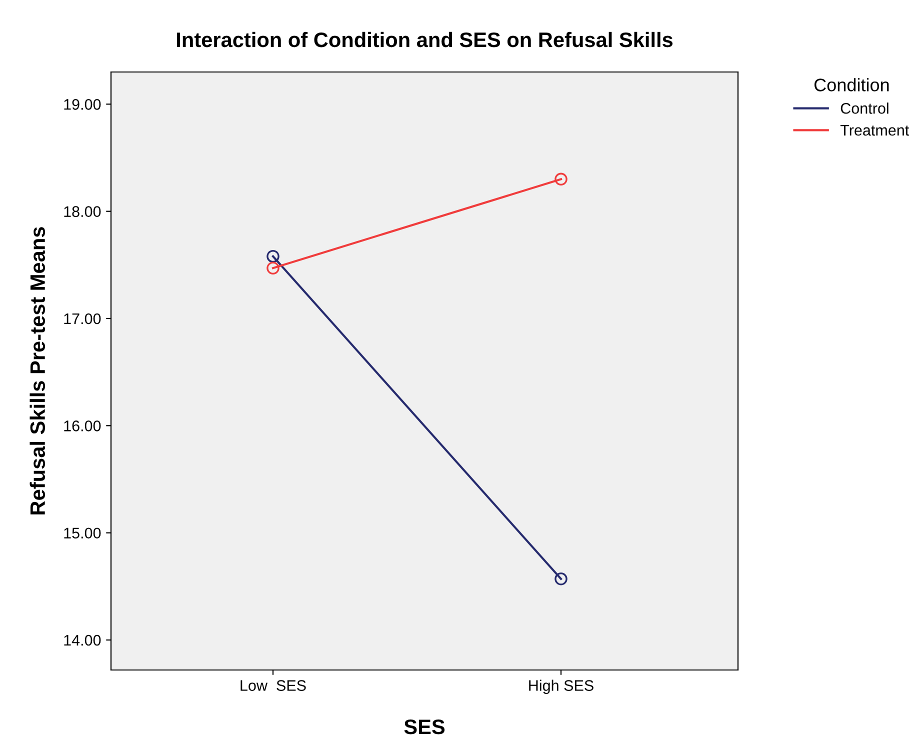 The image size is (916, 738). Describe the element at coordinates (82, 318) in the screenshot. I see `y-tick-label: 17.00` at that location.